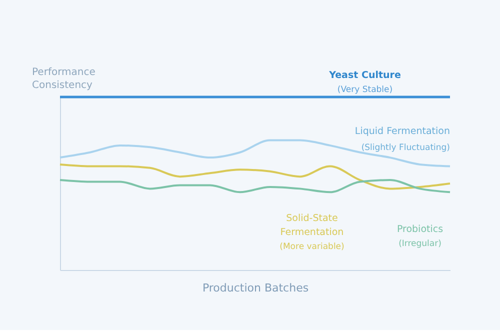 The width and height of the screenshot is (500, 333). What do you see at coordinates (405, 148) in the screenshot?
I see `annotation: (Slightly Fluctuating)` at bounding box center [405, 148].